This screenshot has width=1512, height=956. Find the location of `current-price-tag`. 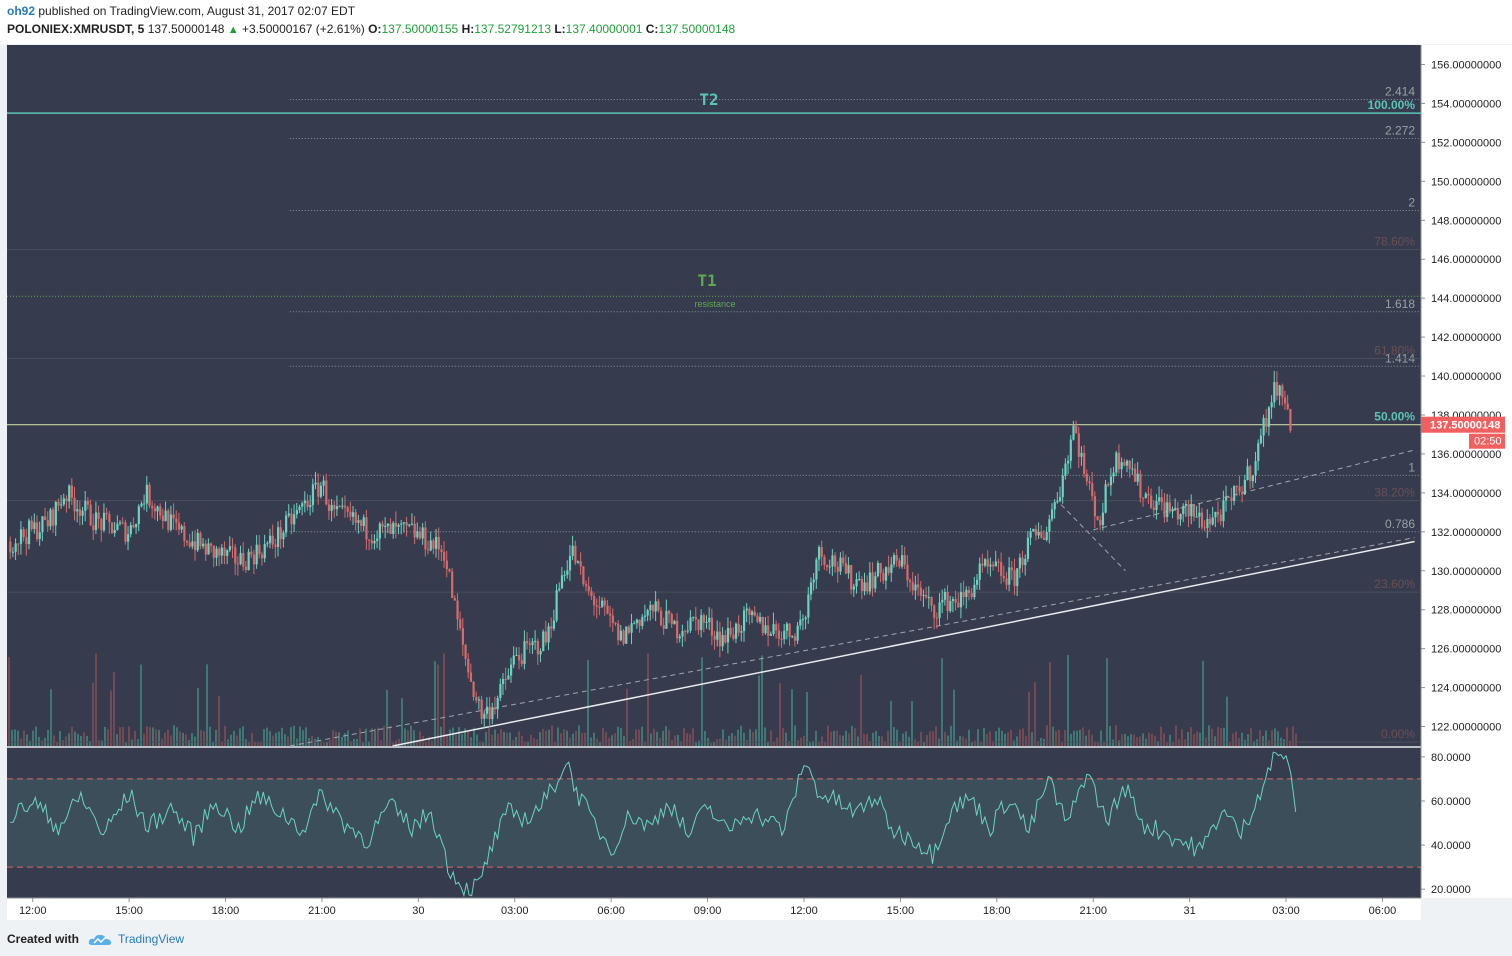

current-price-tag is located at coordinates (1463, 424).